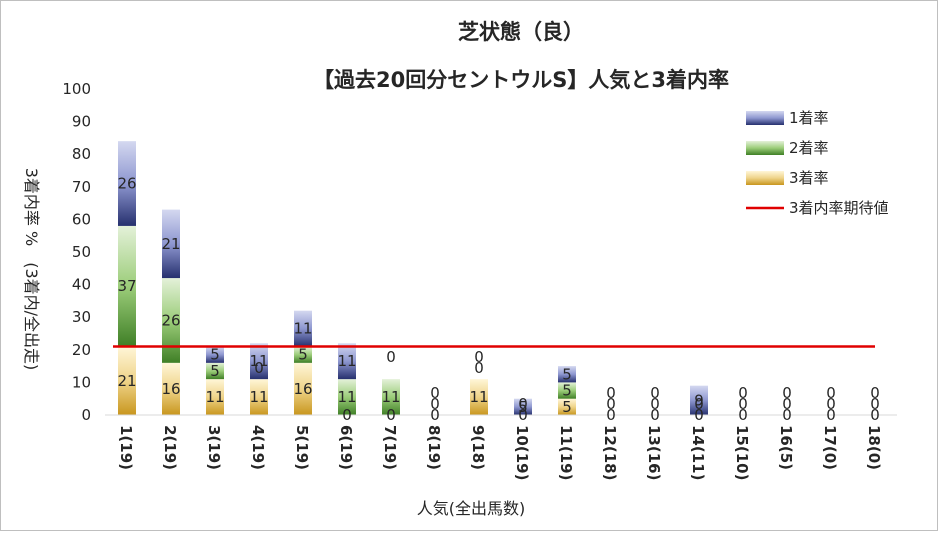  Describe the element at coordinates (81, 122) in the screenshot. I see `y-tick-label: 90` at that location.